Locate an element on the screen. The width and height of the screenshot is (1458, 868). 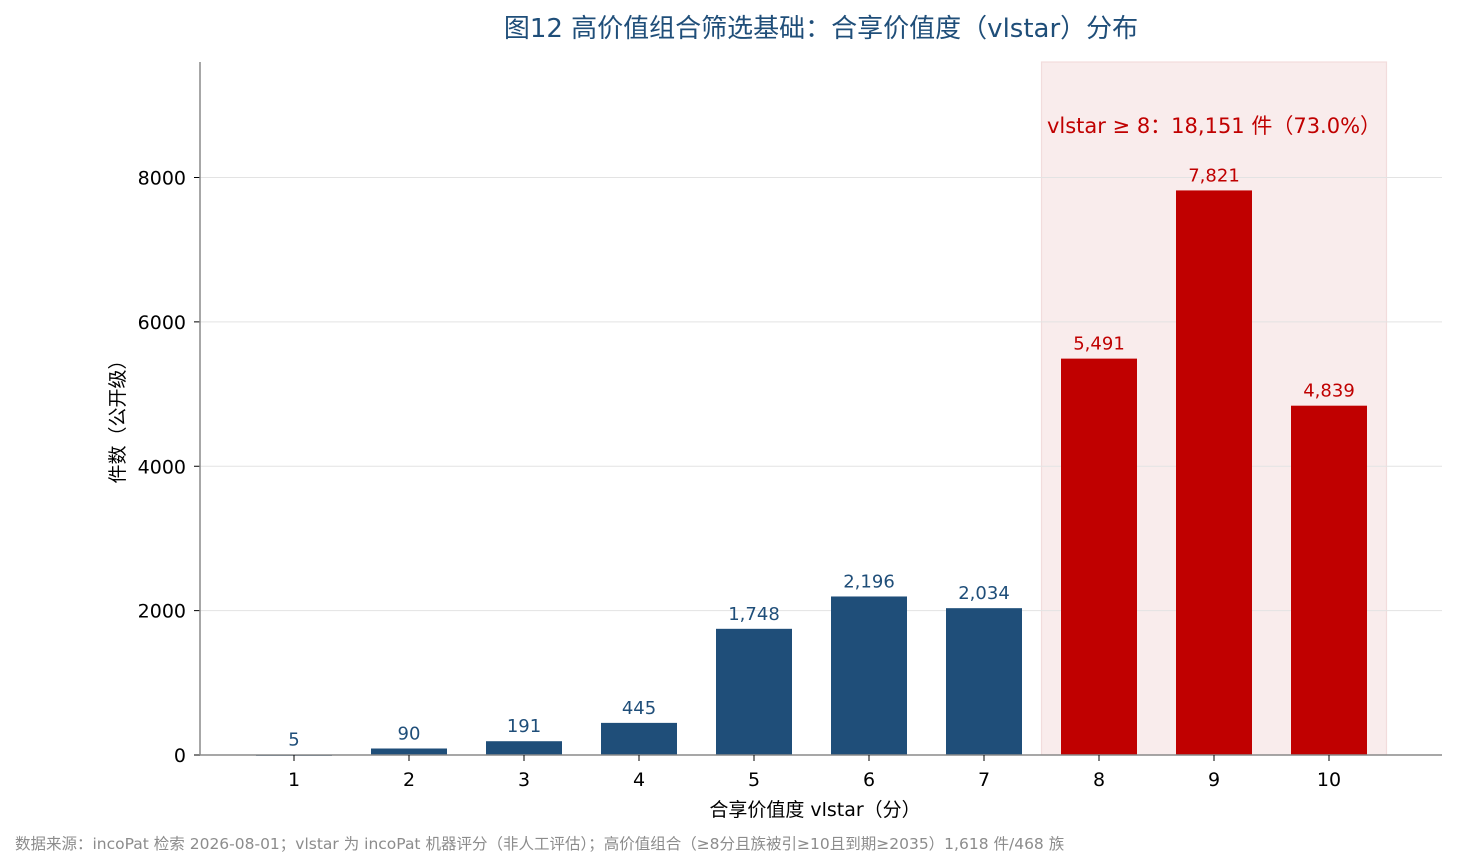
x-tick-label: 6 is located at coordinates (869, 780).